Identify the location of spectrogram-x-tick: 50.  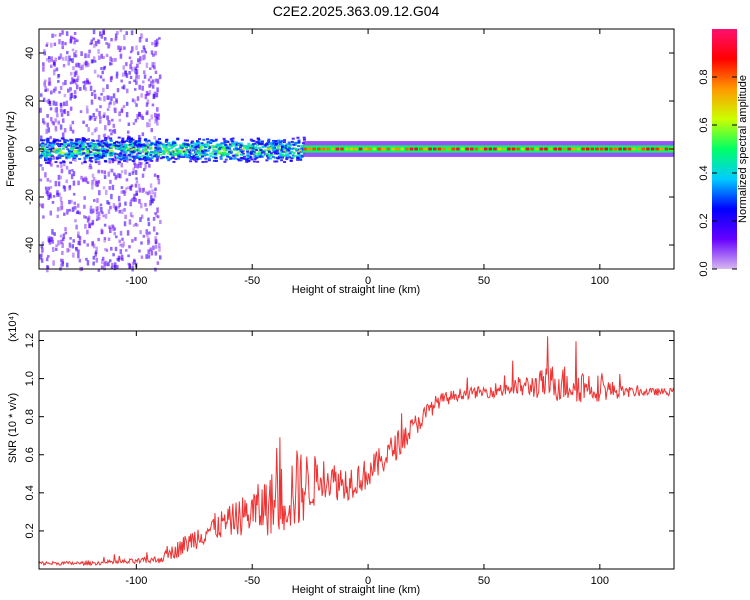
(484, 158).